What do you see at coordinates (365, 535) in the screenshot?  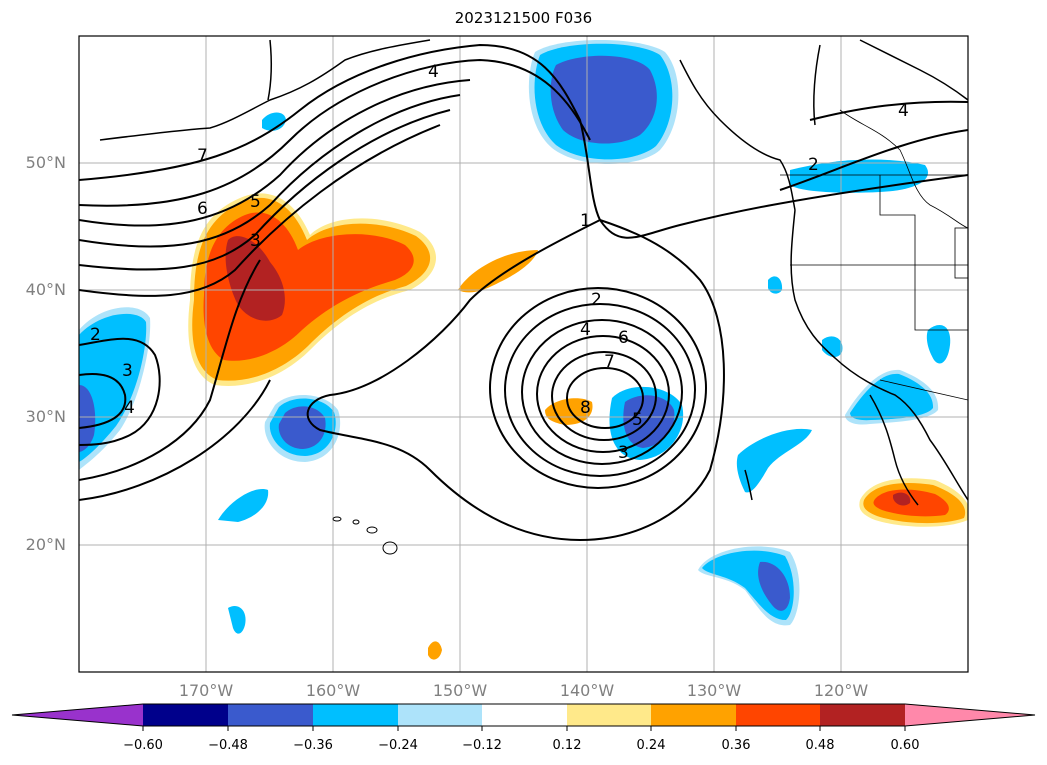 I see `hawaii-islands` at bounding box center [365, 535].